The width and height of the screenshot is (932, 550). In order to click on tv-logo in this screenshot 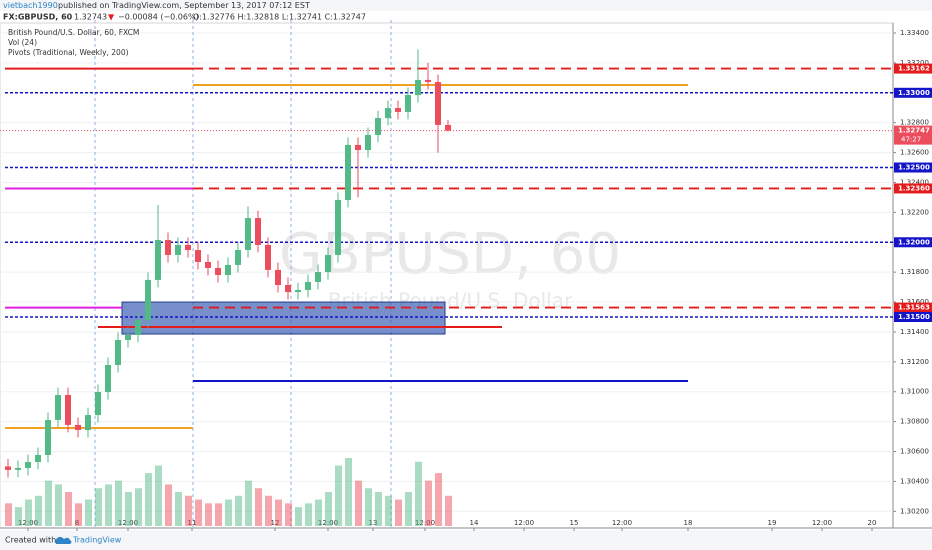, I will do `click(63, 540)`.